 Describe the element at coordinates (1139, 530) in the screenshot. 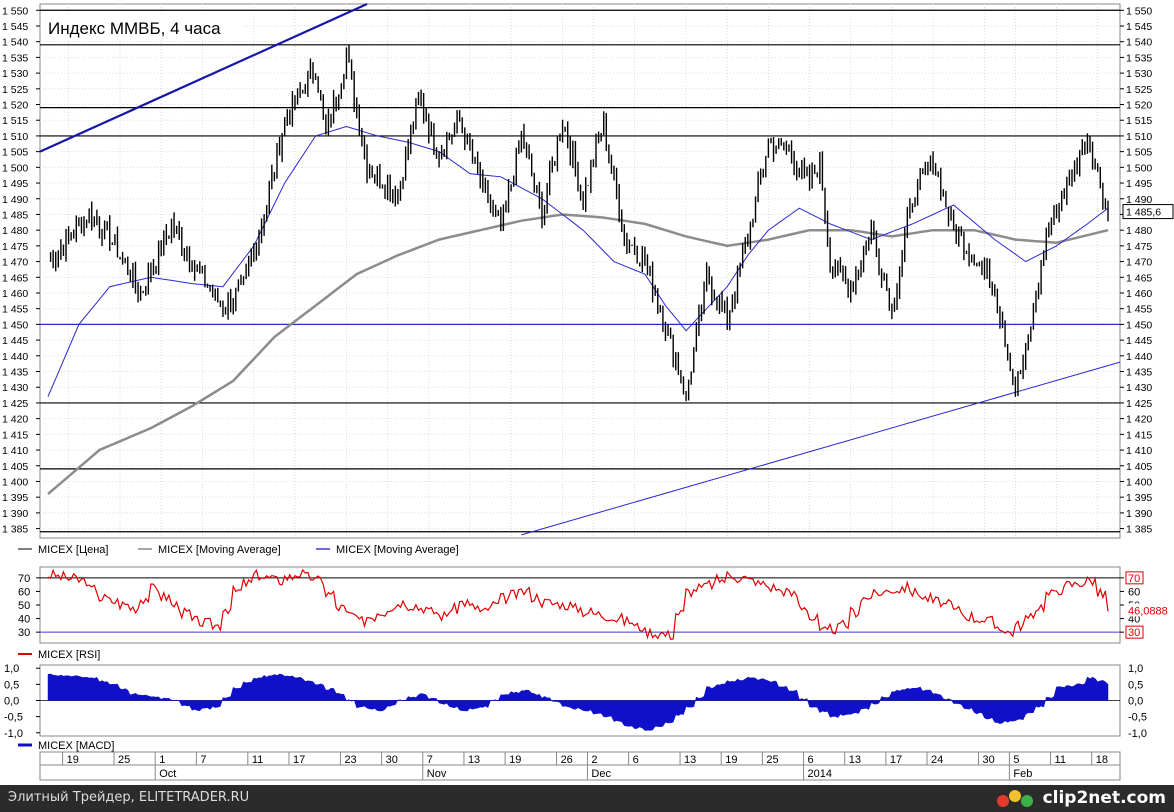

I see `main-ytick-label-right: 1 385` at that location.